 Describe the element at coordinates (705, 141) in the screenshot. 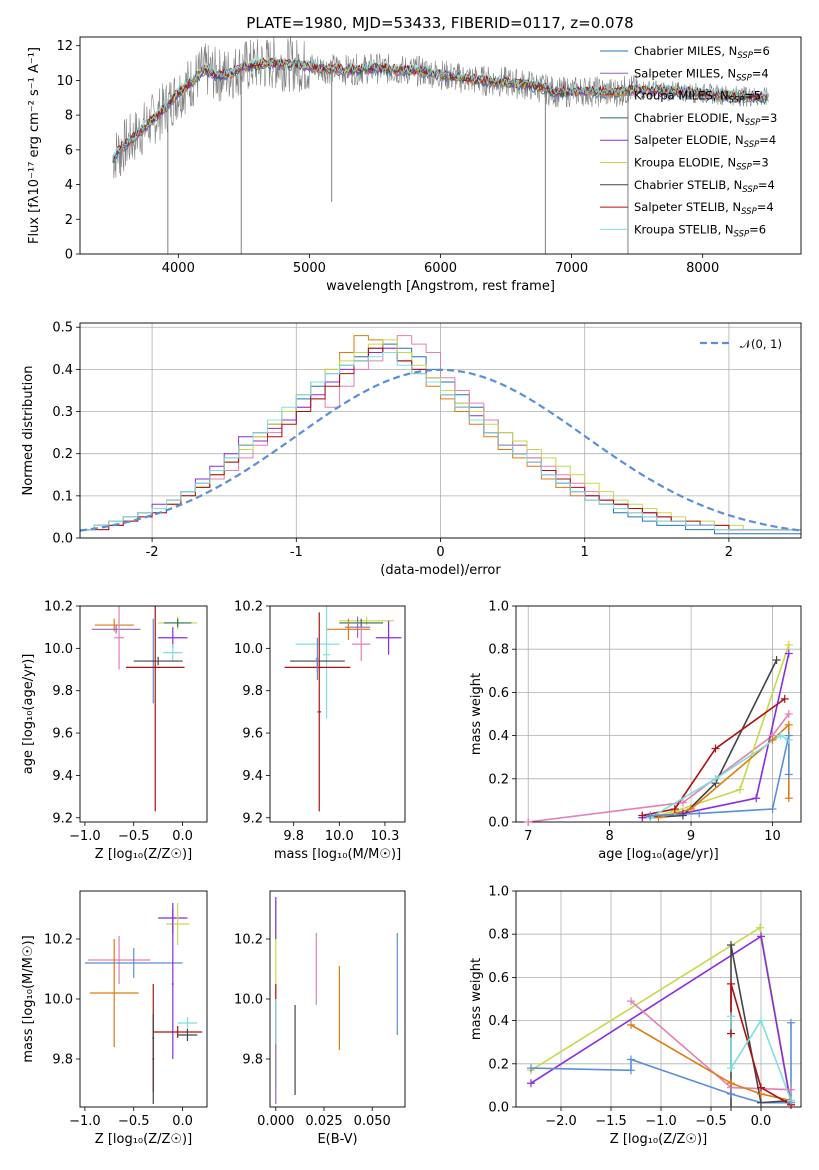

I see `legend-label-4: Salpeter ELODIE, NSSP=4` at that location.